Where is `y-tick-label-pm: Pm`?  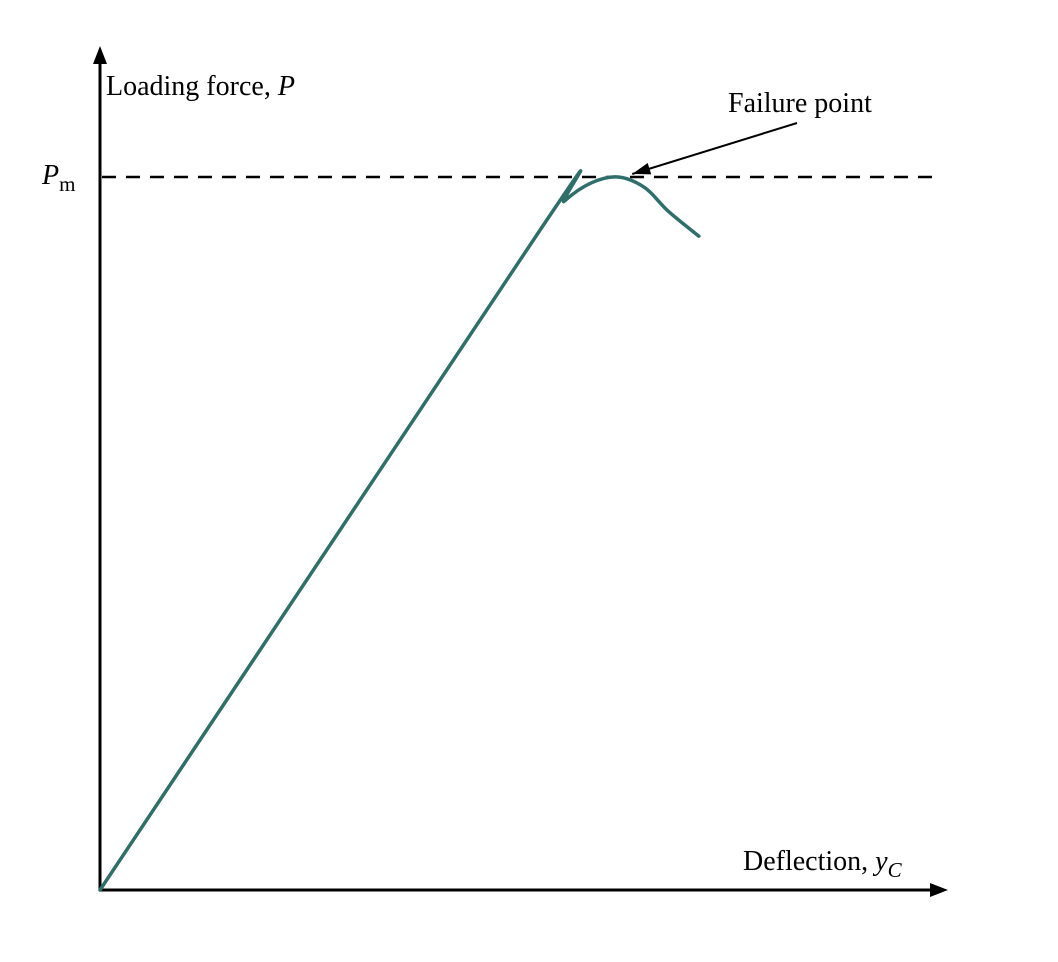 y-tick-label-pm: Pm is located at coordinates (58, 178).